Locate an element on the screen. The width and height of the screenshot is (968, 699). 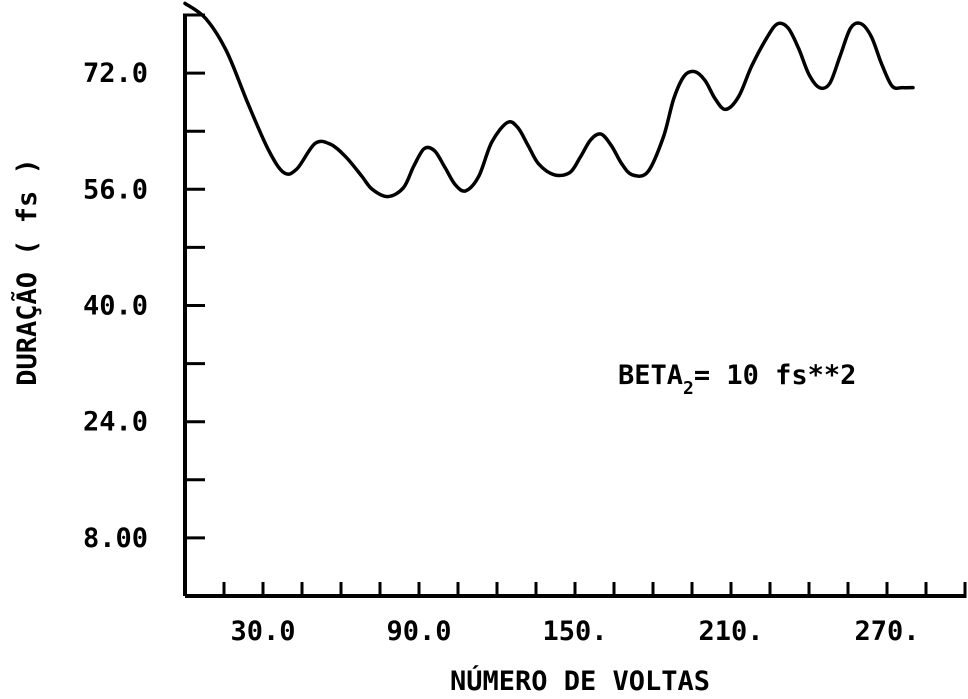
y-tick-label: 56.0 is located at coordinates (115, 189).